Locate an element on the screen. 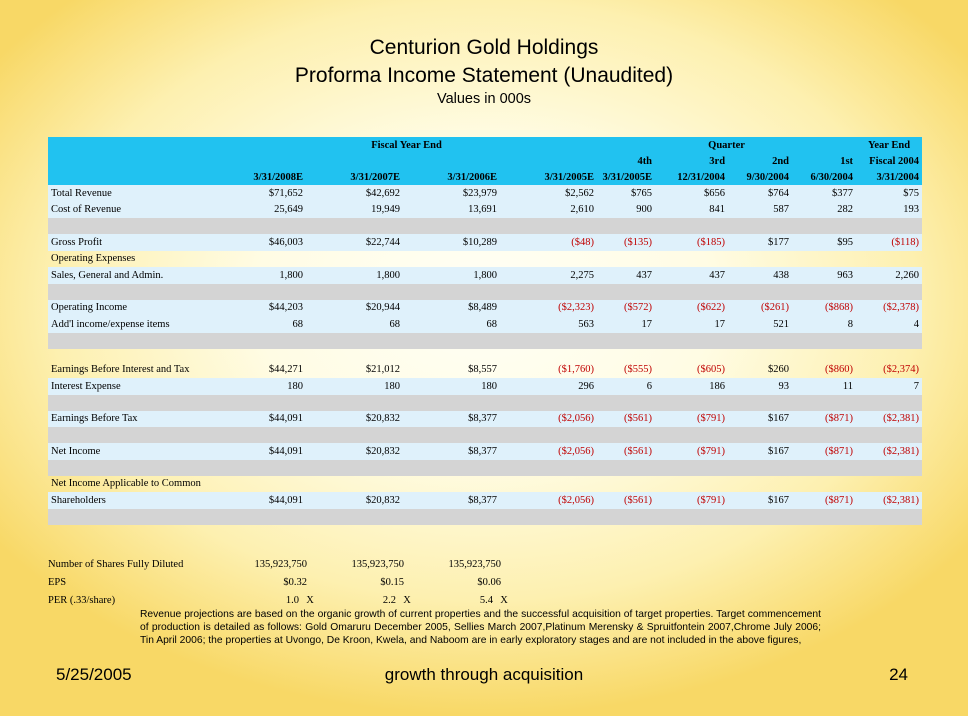 This screenshot has height=716, width=968. row-value: 180 is located at coordinates (451, 386).